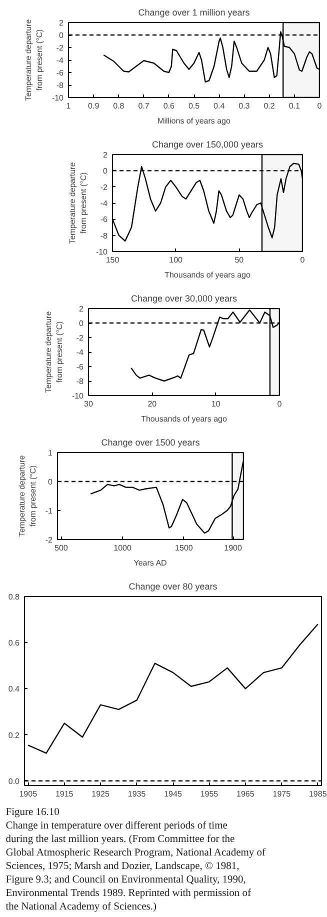 This screenshot has height=917, width=327. Describe the element at coordinates (270, 106) in the screenshot. I see `x-tick-label: 0.2` at that location.